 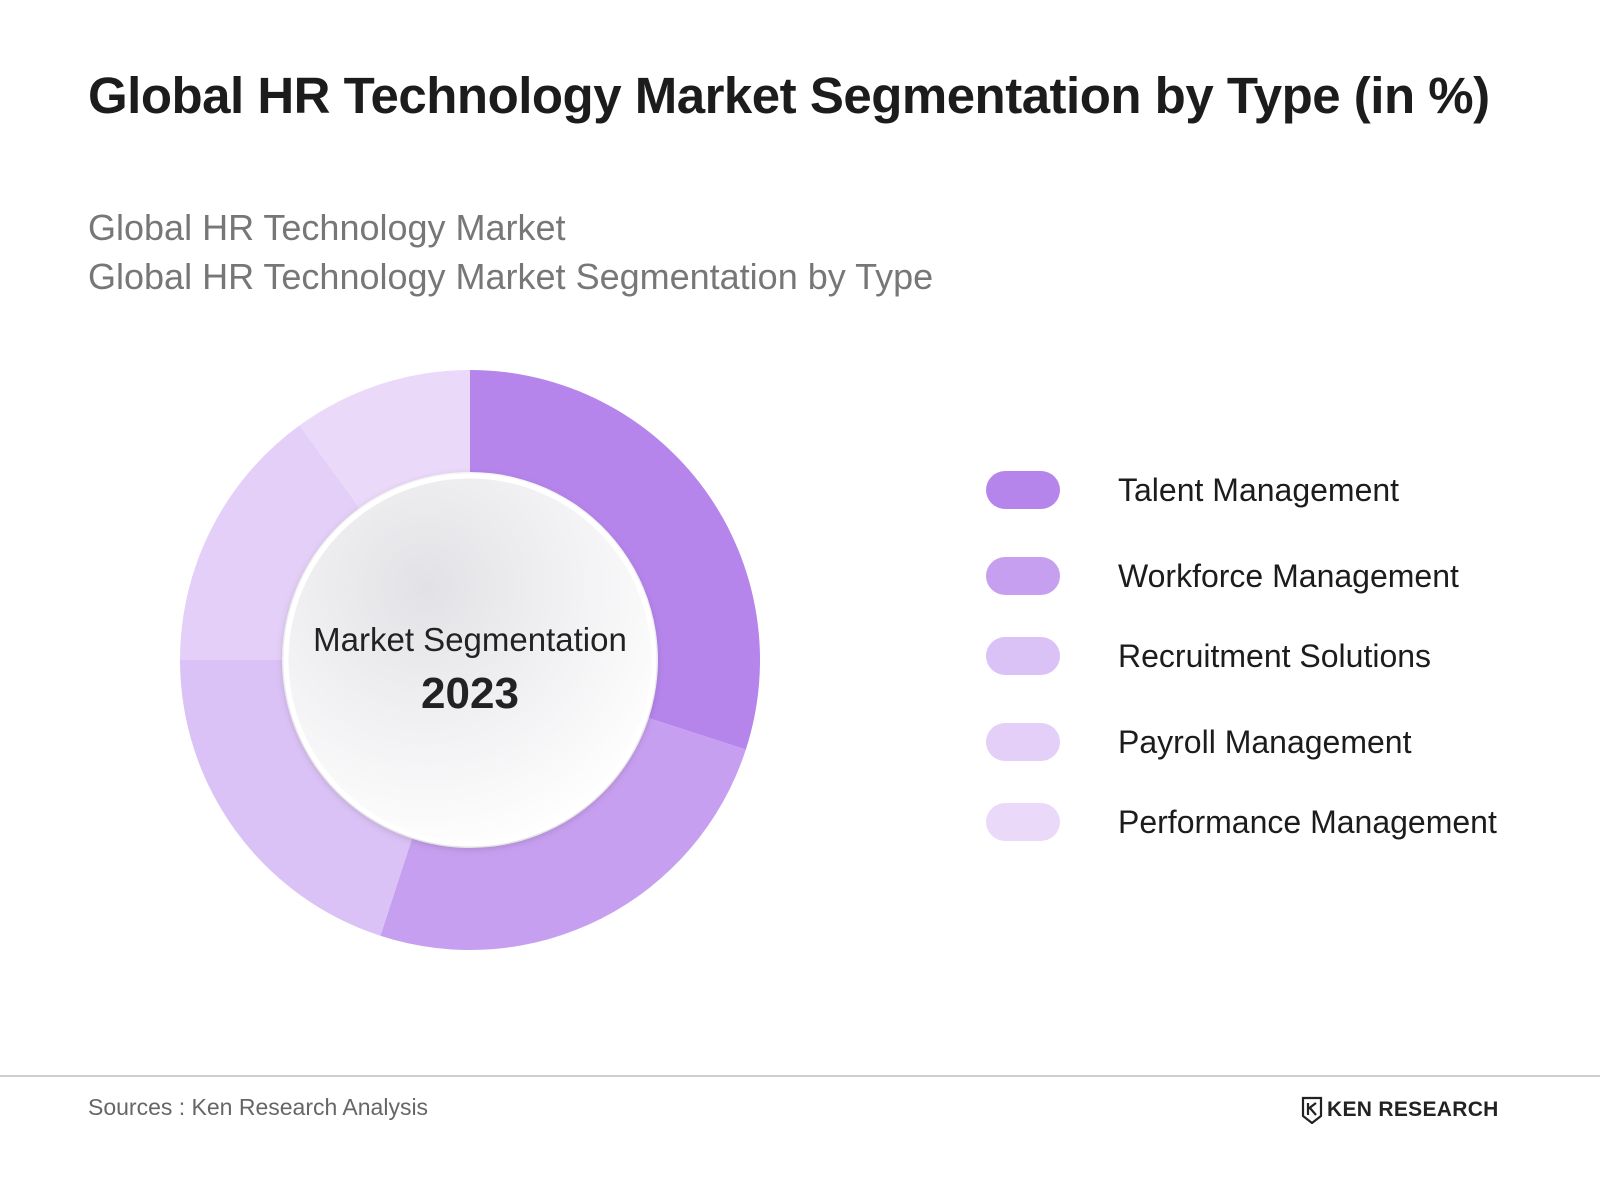 I want to click on source-note: Sources : Ken Research Analysis, so click(x=258, y=1107).